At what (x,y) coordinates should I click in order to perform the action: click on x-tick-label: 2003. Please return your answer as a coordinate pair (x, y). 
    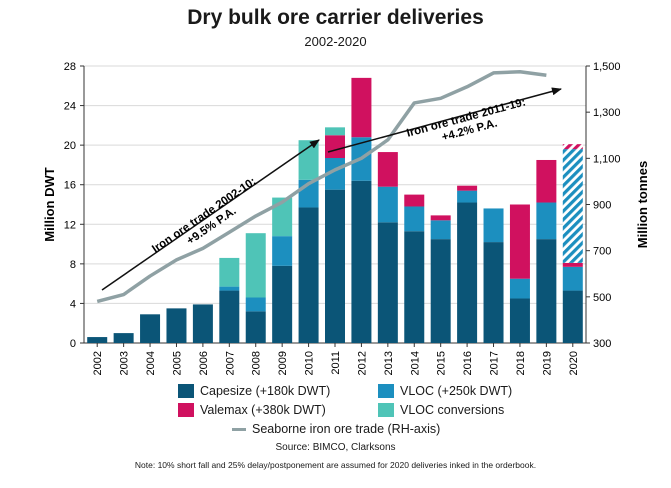
    Looking at the image, I should click on (125, 363).